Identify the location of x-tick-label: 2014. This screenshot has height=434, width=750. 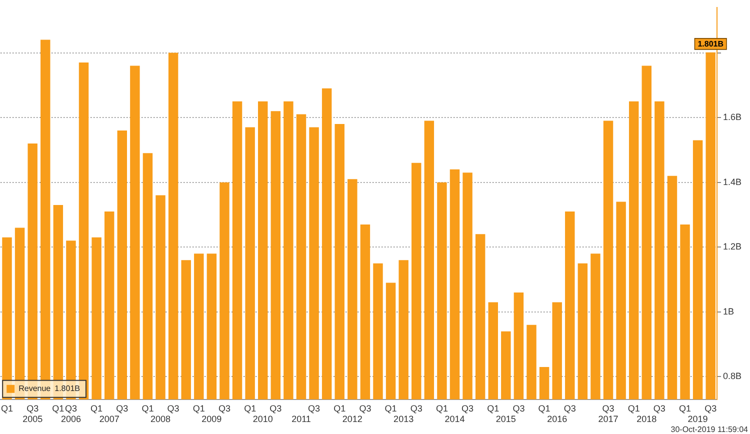
(454, 419).